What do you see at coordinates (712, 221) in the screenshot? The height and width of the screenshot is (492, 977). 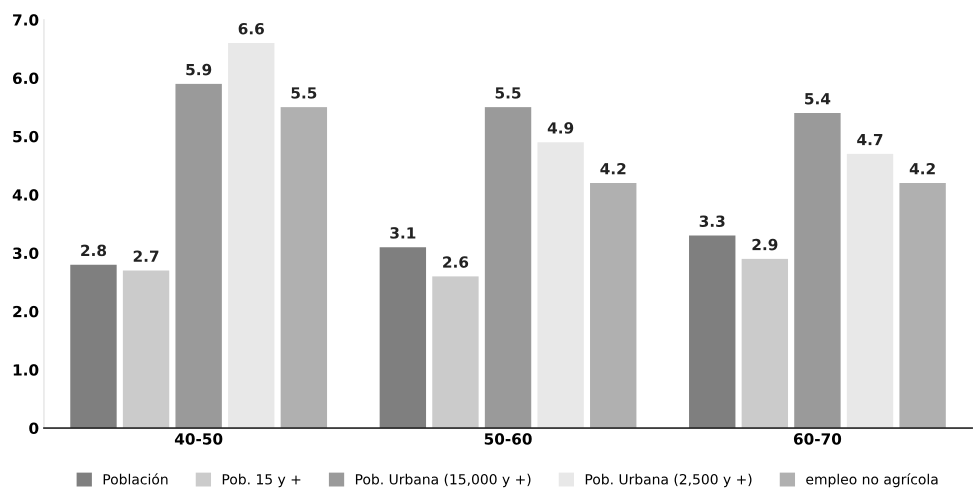 I see `data-label: 3.3` at bounding box center [712, 221].